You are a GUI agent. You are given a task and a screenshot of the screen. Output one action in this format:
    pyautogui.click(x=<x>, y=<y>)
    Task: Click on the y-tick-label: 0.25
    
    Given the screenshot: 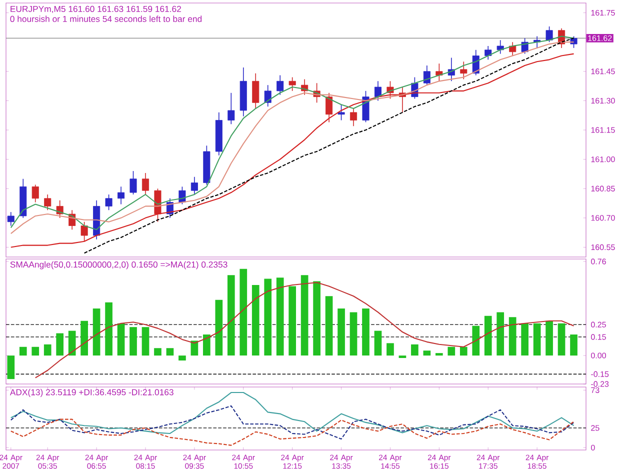 What is the action you would take?
    pyautogui.click(x=598, y=325)
    